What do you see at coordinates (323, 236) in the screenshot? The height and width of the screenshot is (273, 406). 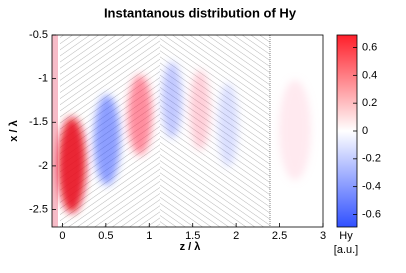 I see `x-tick-label: 3` at bounding box center [323, 236].